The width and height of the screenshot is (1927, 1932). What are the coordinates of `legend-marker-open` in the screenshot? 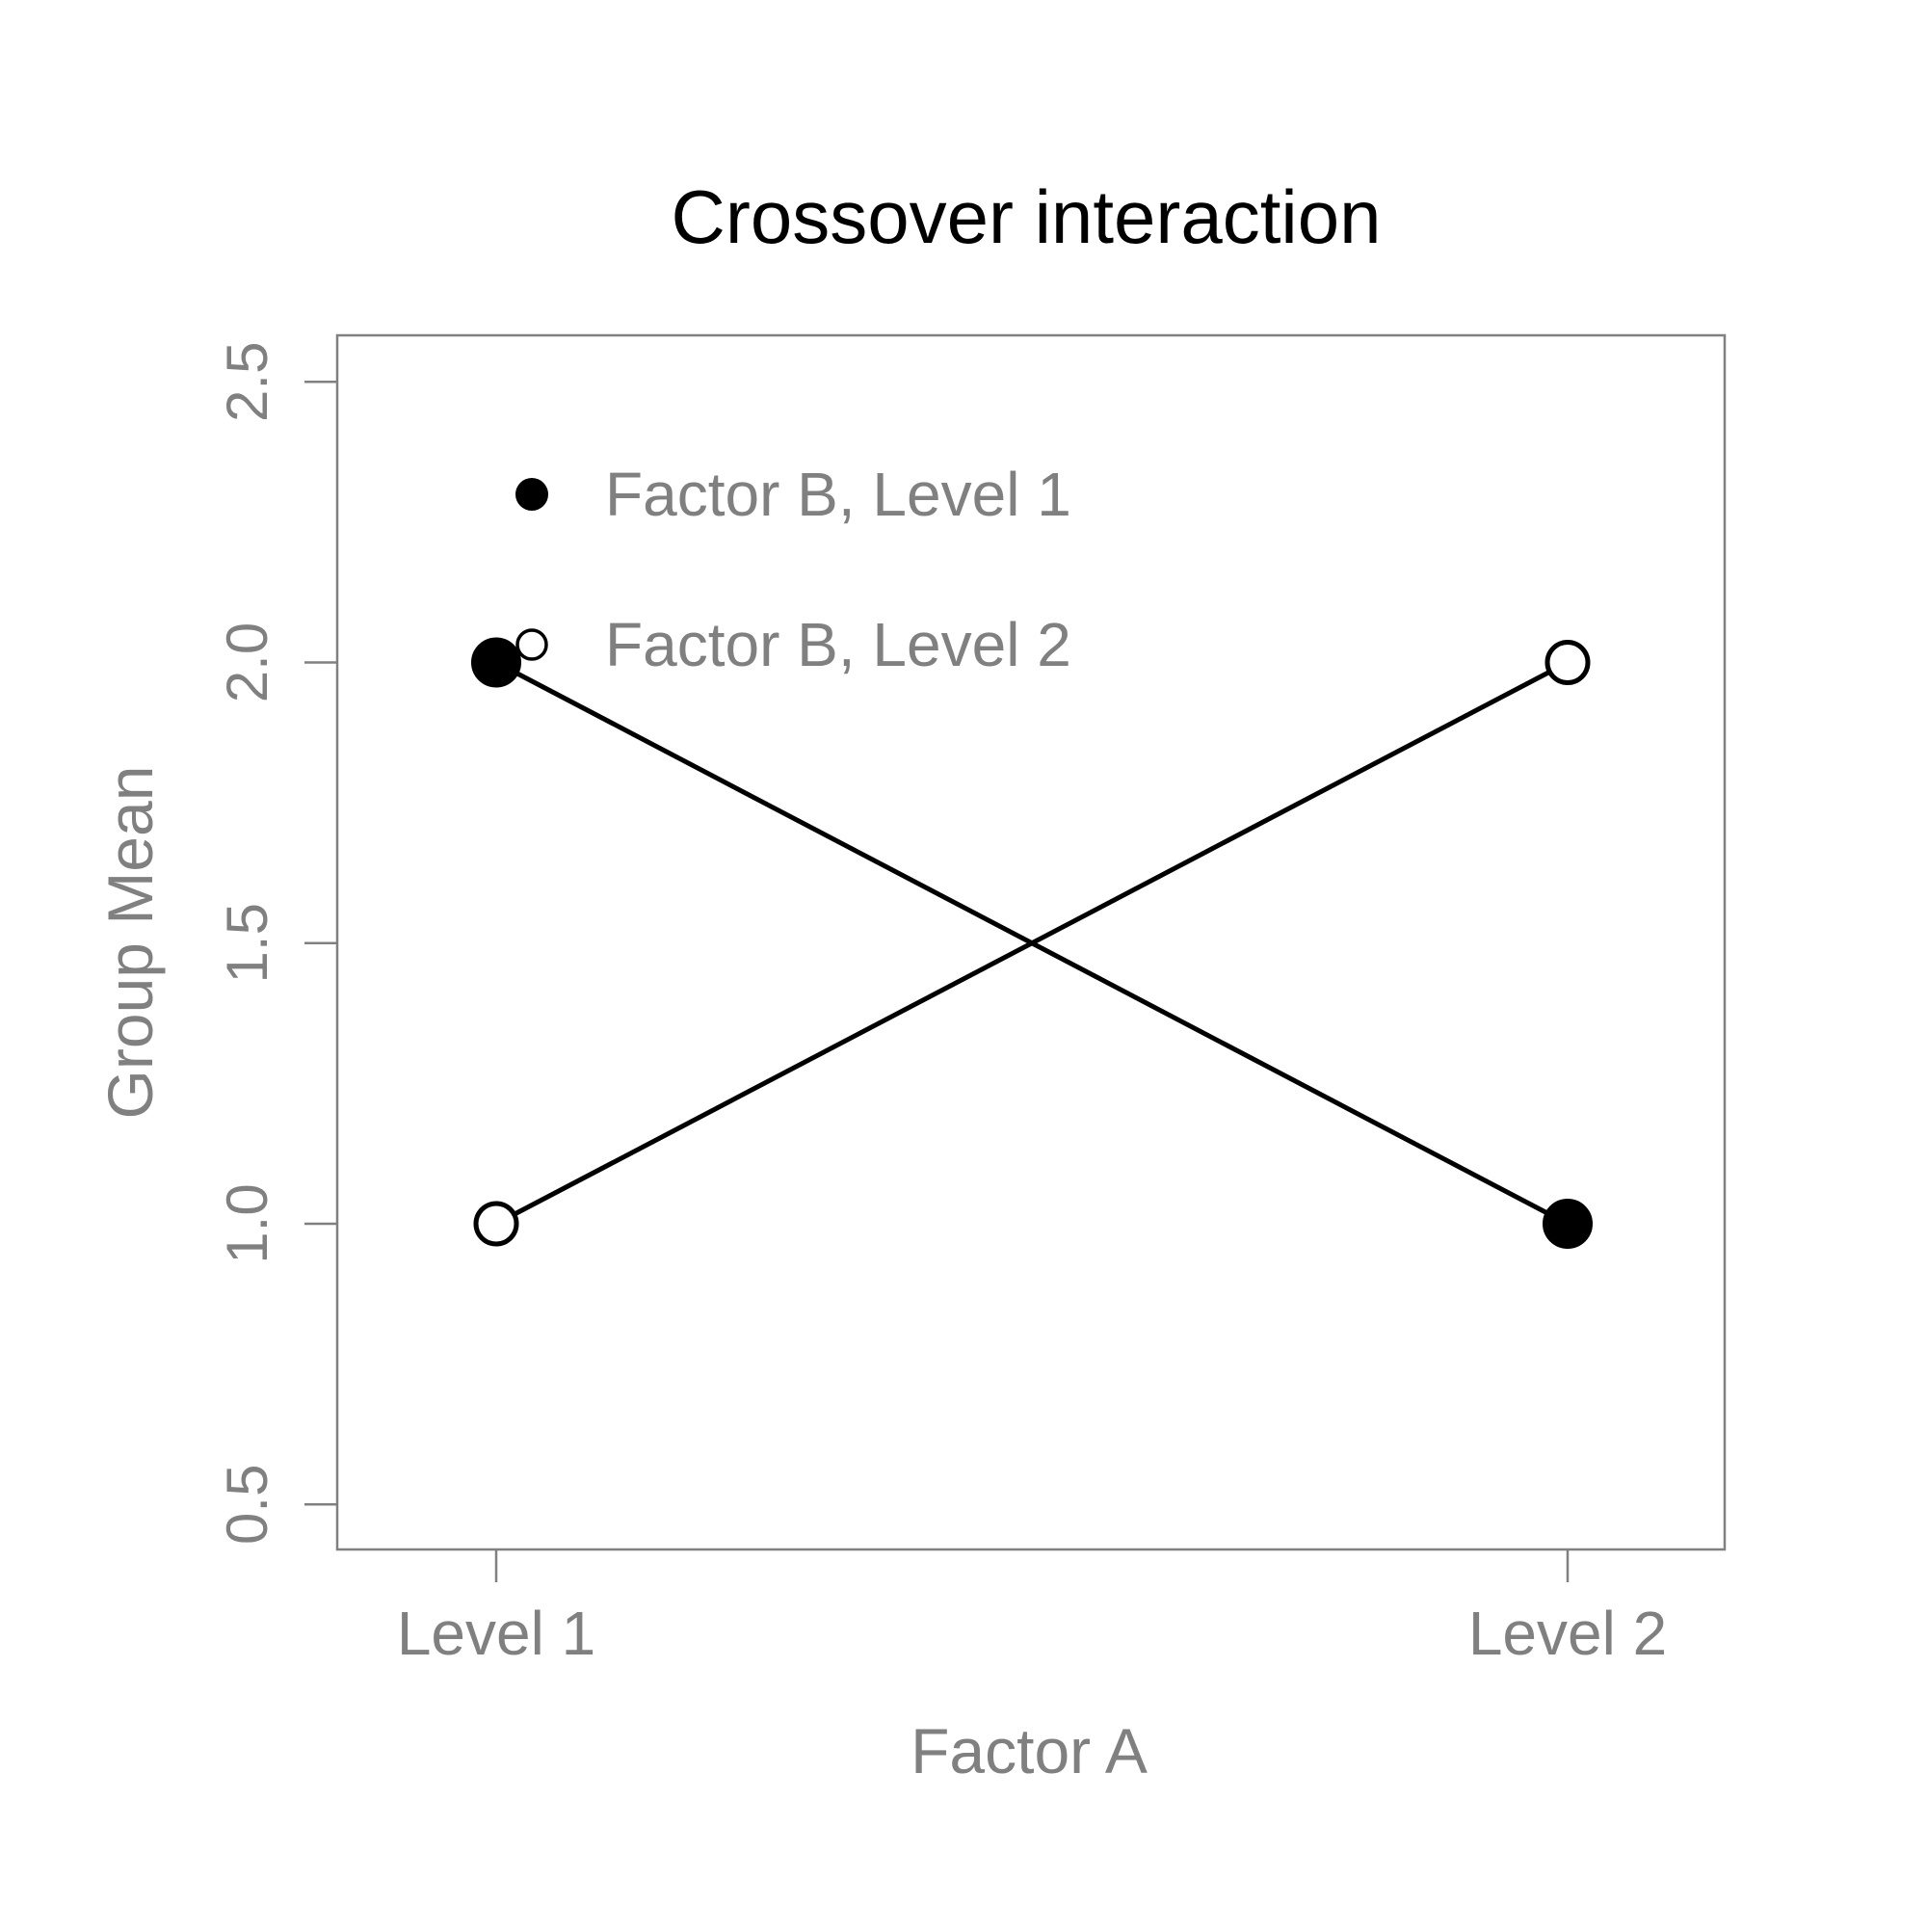 It's located at (532, 644).